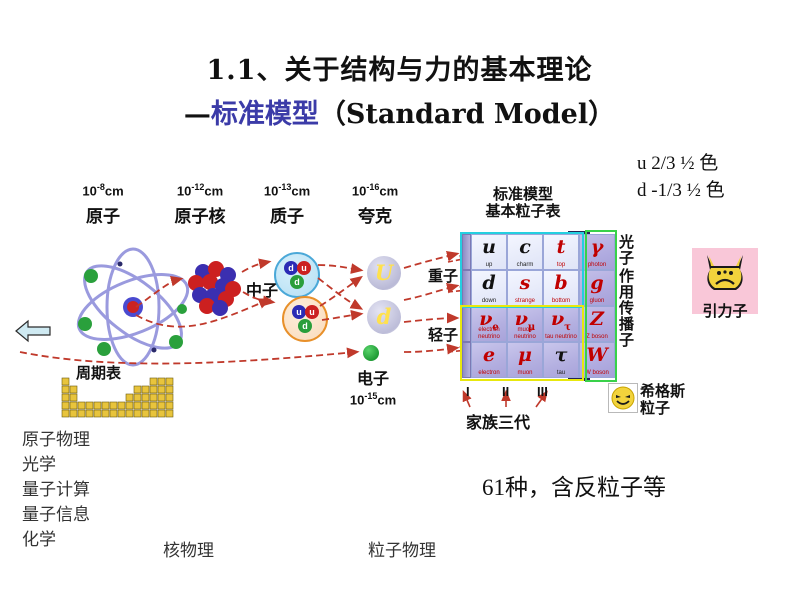 The width and height of the screenshot is (799, 598). I want to click on particle-cell-electron: e electron, so click(489, 360).